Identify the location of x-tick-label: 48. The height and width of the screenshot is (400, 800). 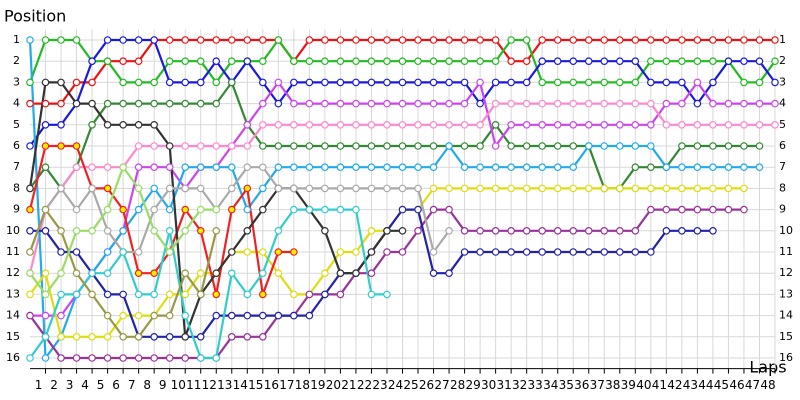
(767, 385).